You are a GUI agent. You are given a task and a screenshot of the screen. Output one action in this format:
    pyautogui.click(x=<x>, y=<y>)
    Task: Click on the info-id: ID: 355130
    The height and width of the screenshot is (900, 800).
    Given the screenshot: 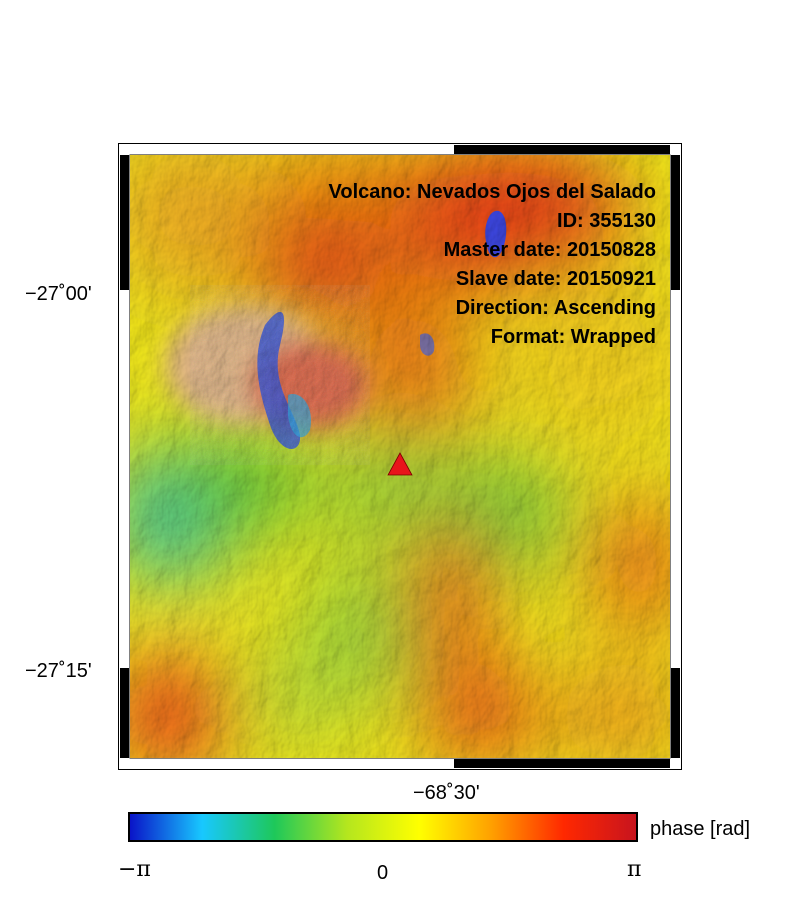 What is the action you would take?
    pyautogui.click(x=606, y=221)
    